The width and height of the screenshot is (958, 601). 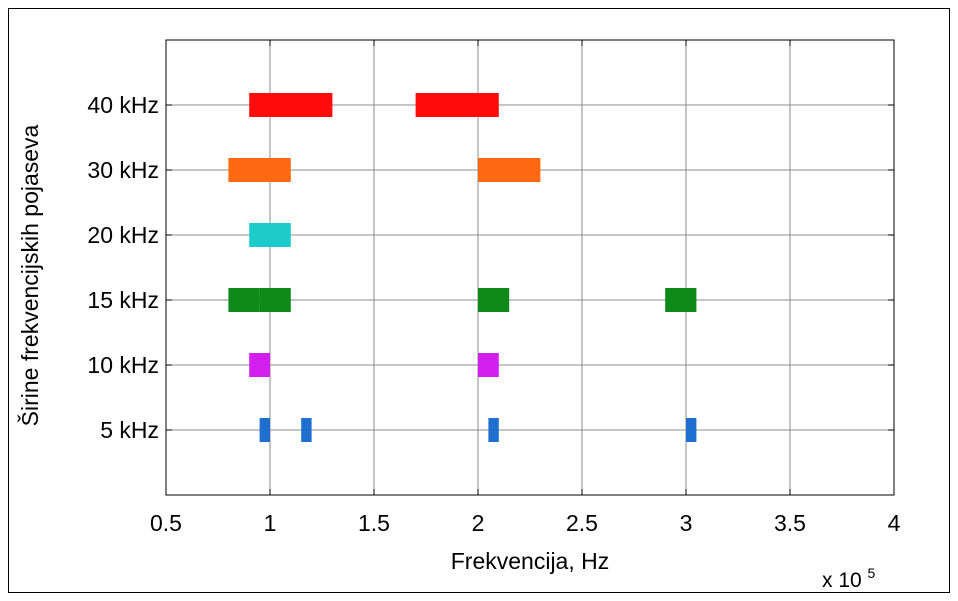 What do you see at coordinates (123, 365) in the screenshot?
I see `y-tick-label: 10 kHz` at bounding box center [123, 365].